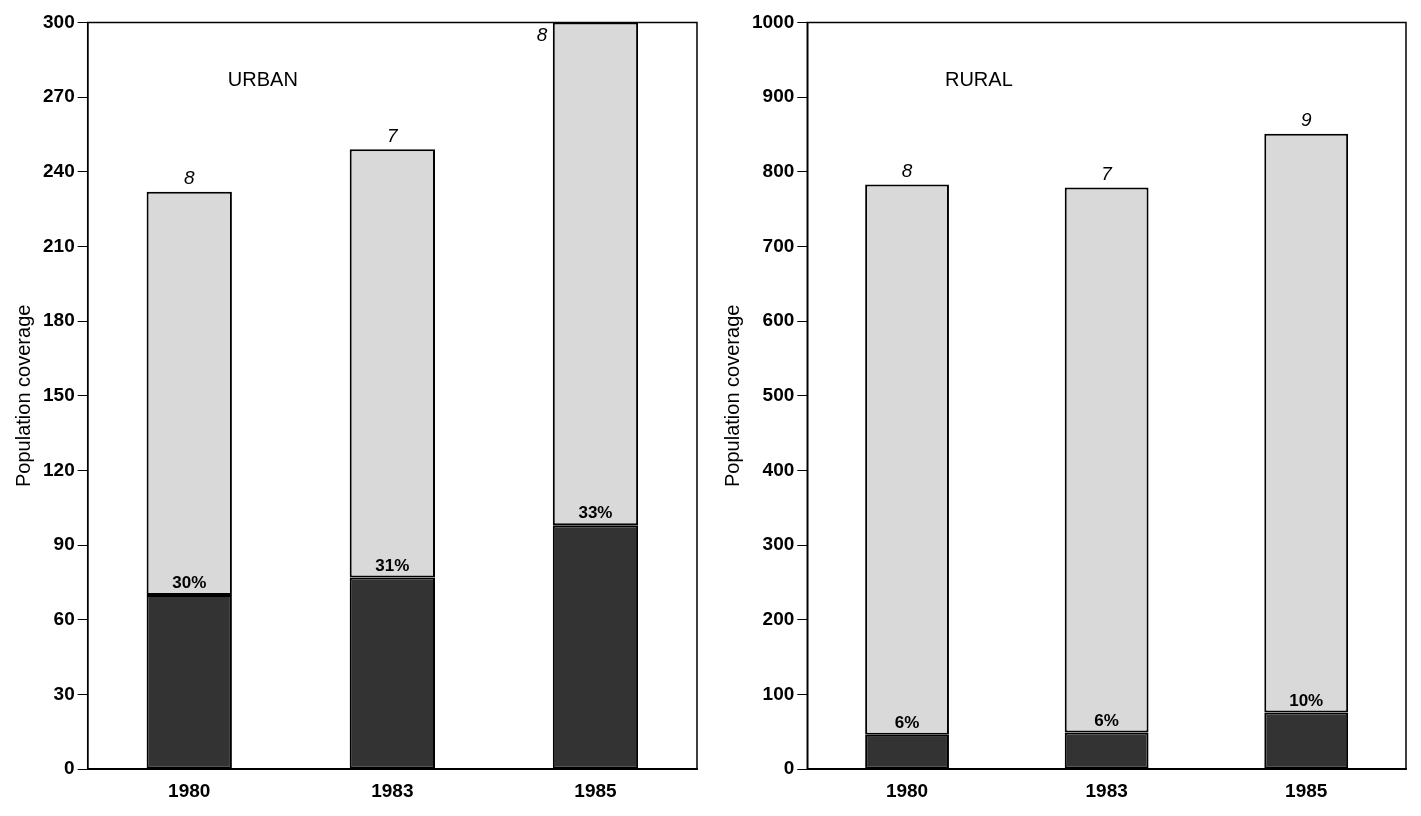  What do you see at coordinates (978, 78) in the screenshot?
I see `text: RURAL` at bounding box center [978, 78].